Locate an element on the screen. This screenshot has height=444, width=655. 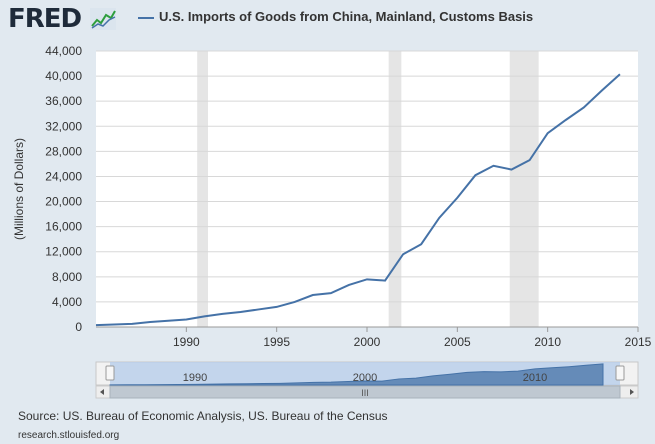
navigator-tick-label: 2010 is located at coordinates (535, 378).